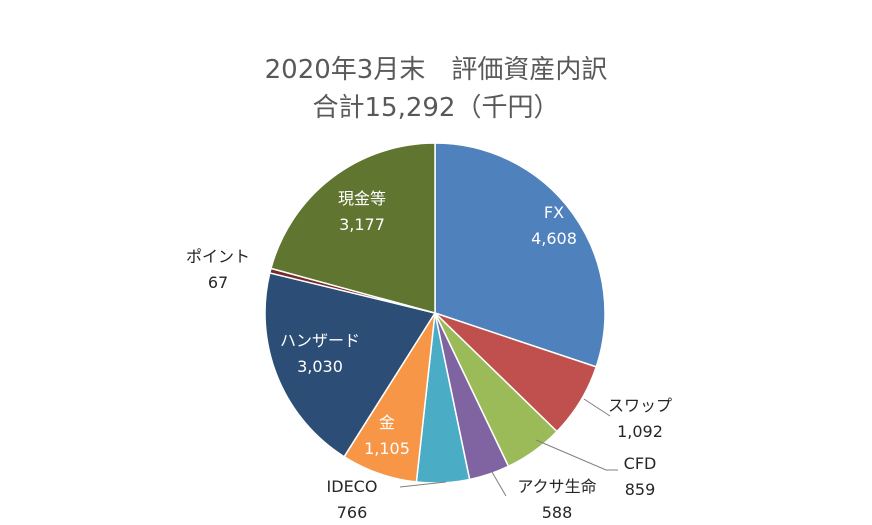 The width and height of the screenshot is (872, 525). Describe the element at coordinates (508, 447) in the screenshot. I see `leader-lines` at that location.